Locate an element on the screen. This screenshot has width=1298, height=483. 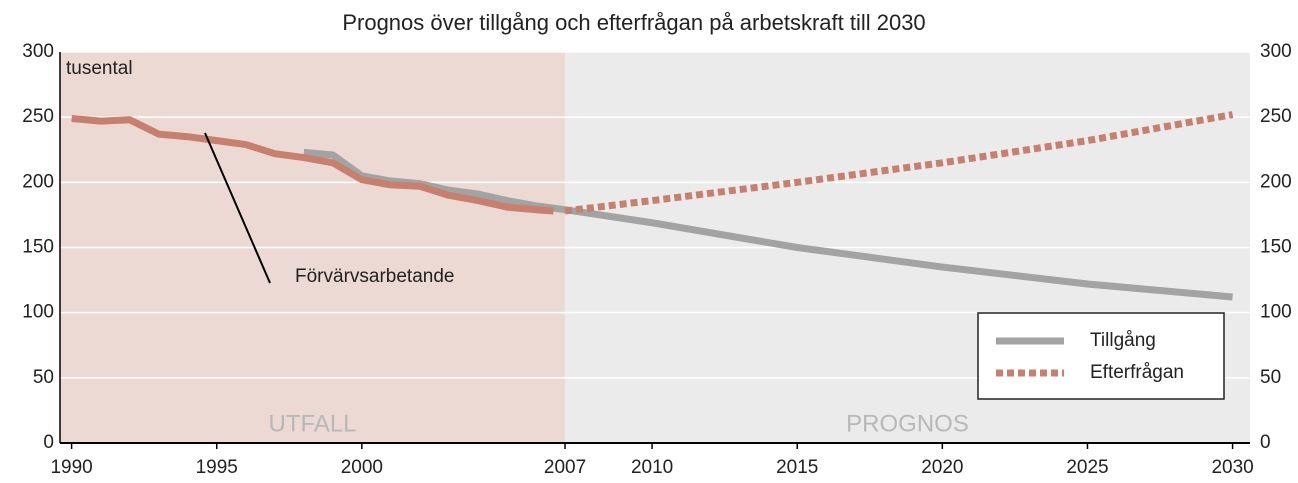
region-label: PROGNOS is located at coordinates (907, 423).